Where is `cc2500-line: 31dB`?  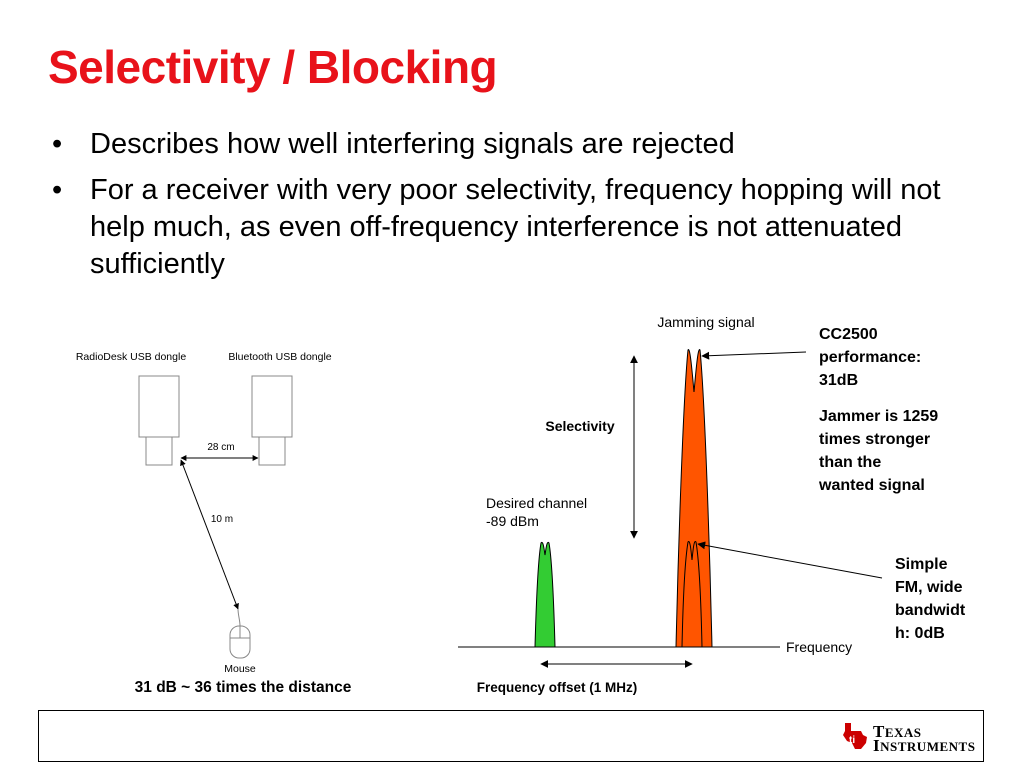 cc2500-line: 31dB is located at coordinates (838, 380).